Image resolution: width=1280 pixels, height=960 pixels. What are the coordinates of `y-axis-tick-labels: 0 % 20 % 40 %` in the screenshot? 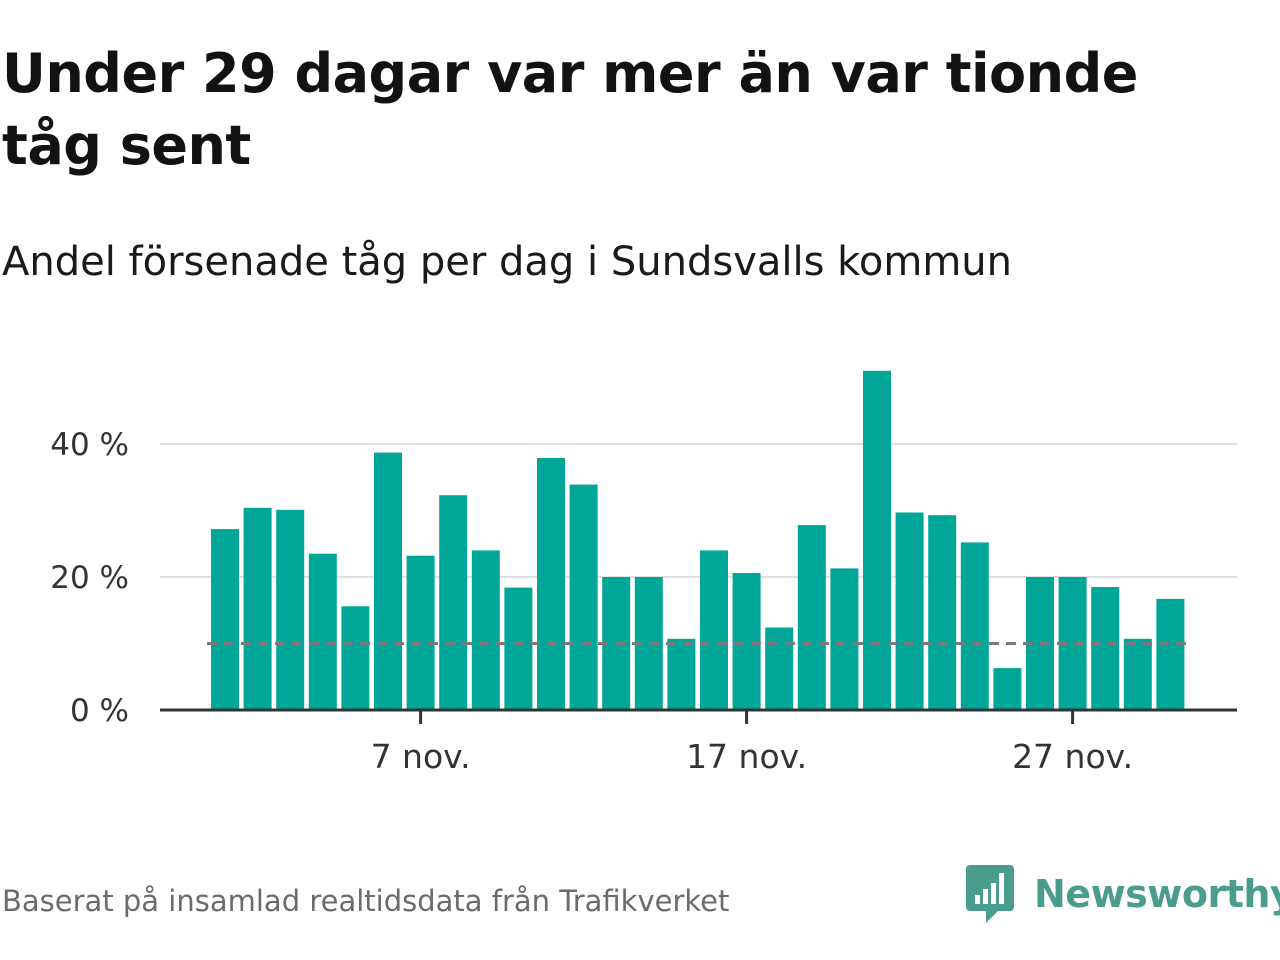 It's located at (89, 578).